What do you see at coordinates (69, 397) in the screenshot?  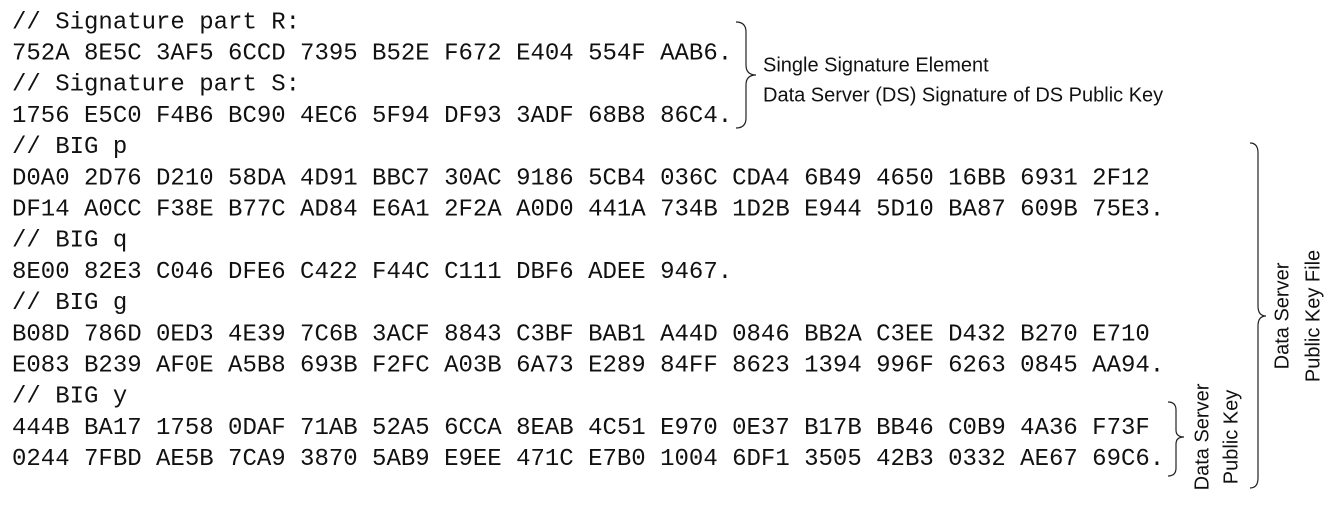 I see `code-line: // BIG y` at bounding box center [69, 397].